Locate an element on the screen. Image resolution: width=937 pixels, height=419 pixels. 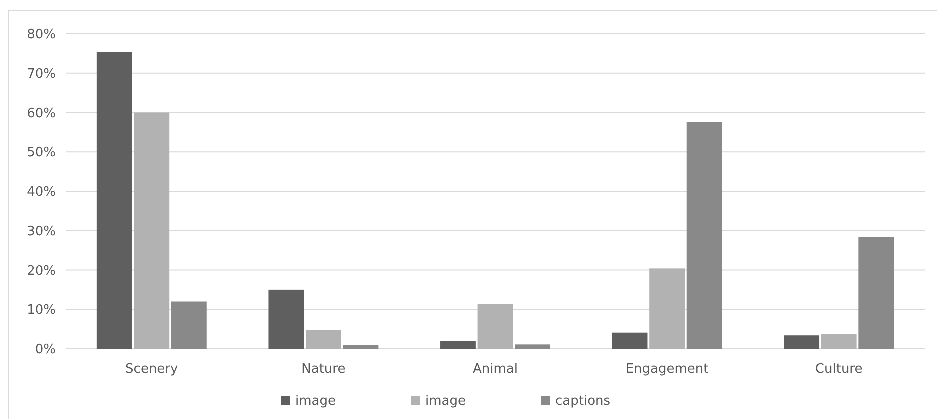
x-tick-label: Scenery is located at coordinates (152, 369).